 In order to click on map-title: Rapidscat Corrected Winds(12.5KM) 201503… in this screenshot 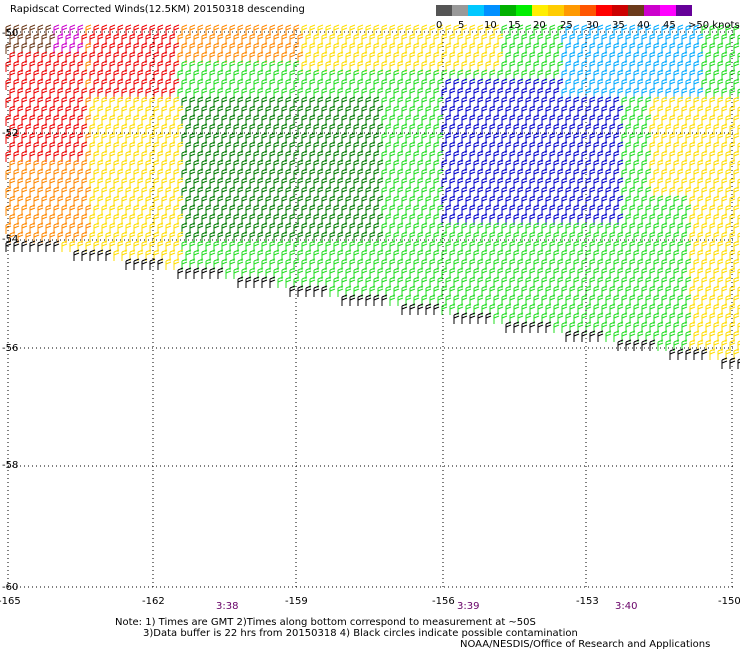, I will do `click(157, 9)`.